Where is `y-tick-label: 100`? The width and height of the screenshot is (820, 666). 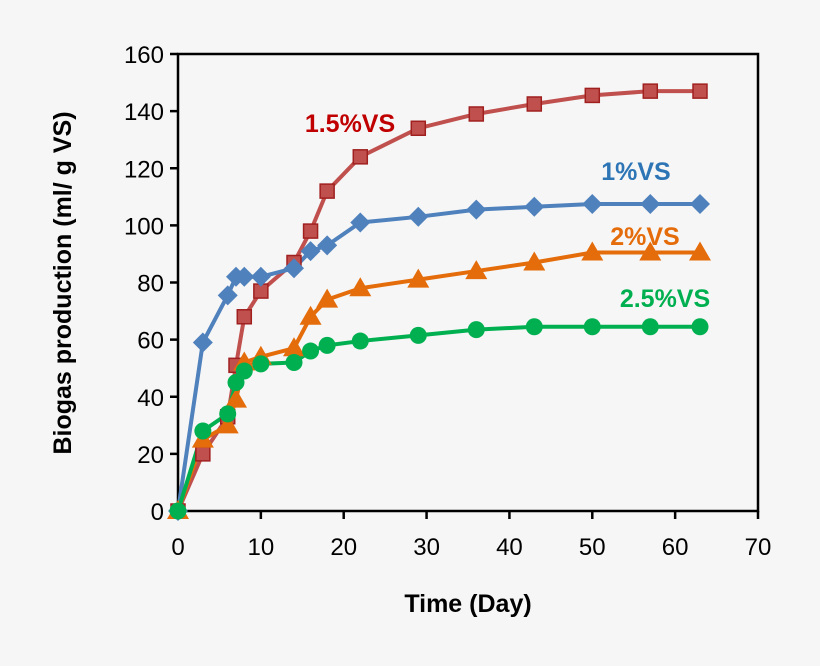 y-tick-label: 100 is located at coordinates (144, 226).